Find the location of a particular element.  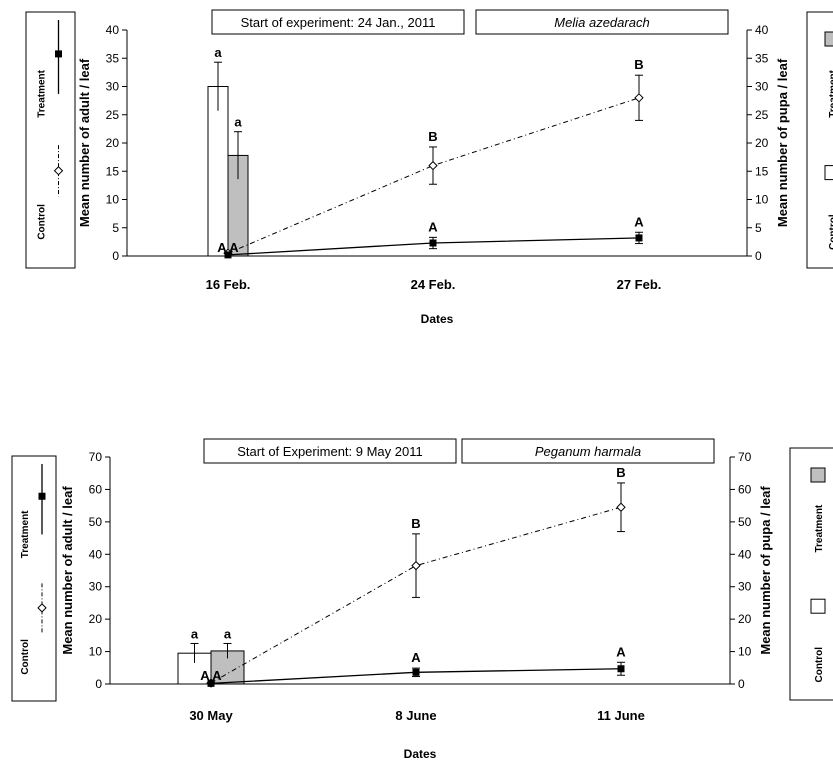

x-tick-label: 16 Feb. is located at coordinates (228, 284).